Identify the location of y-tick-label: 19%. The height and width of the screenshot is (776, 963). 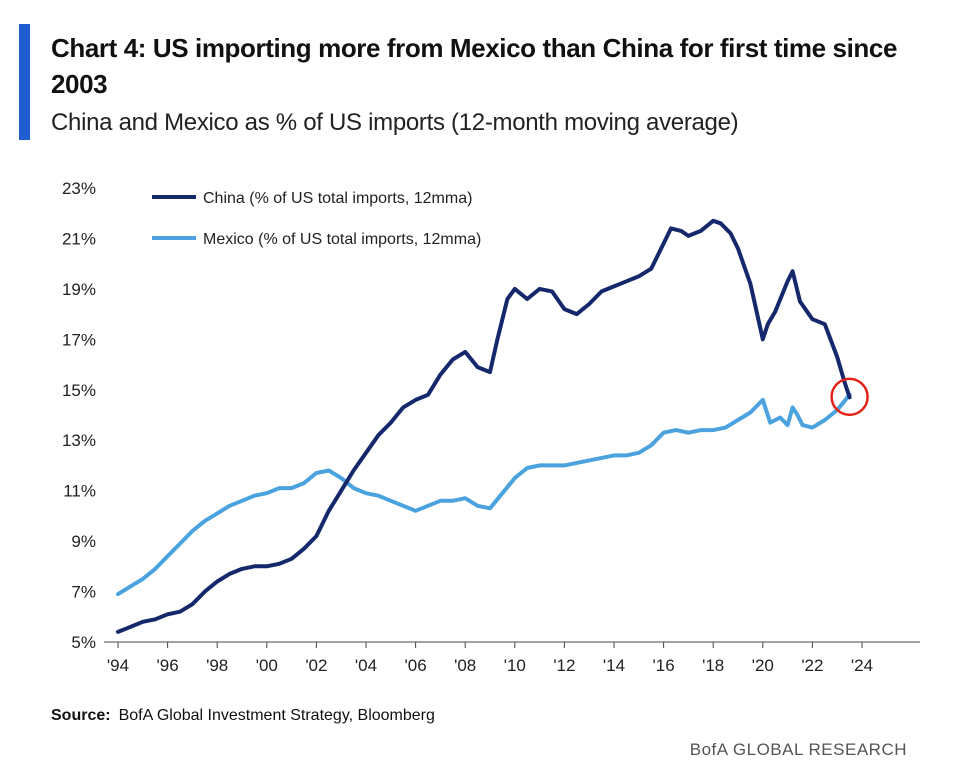
(79, 289).